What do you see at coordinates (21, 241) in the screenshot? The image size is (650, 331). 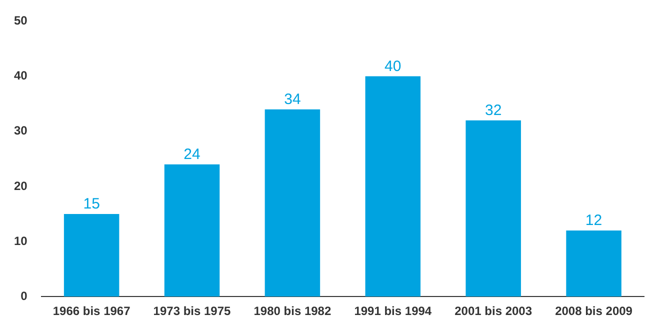 I see `y-tick-label: 10` at bounding box center [21, 241].